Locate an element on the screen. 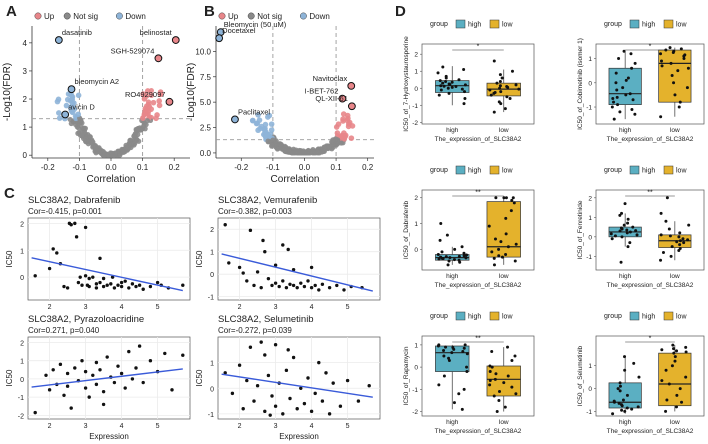 The height and width of the screenshot is (444, 708). x-tick-label: high is located at coordinates (452, 130).